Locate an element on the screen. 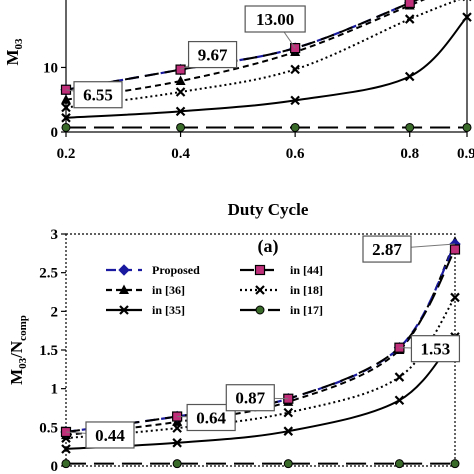  bottom-annotation-text: 1.53 is located at coordinates (436, 349).